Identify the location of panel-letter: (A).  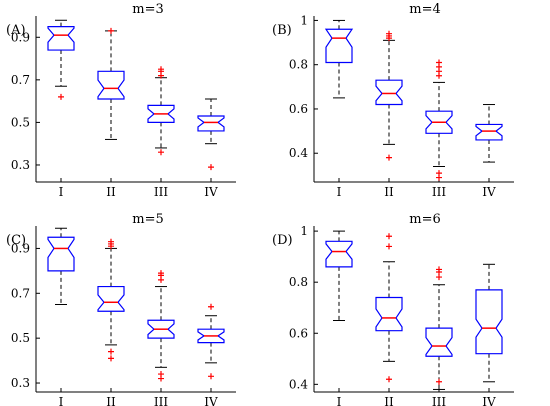
(16, 30).